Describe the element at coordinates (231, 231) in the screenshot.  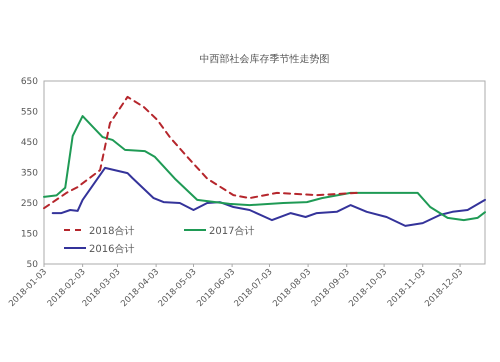
I see `legend-label: 2017合计` at that location.